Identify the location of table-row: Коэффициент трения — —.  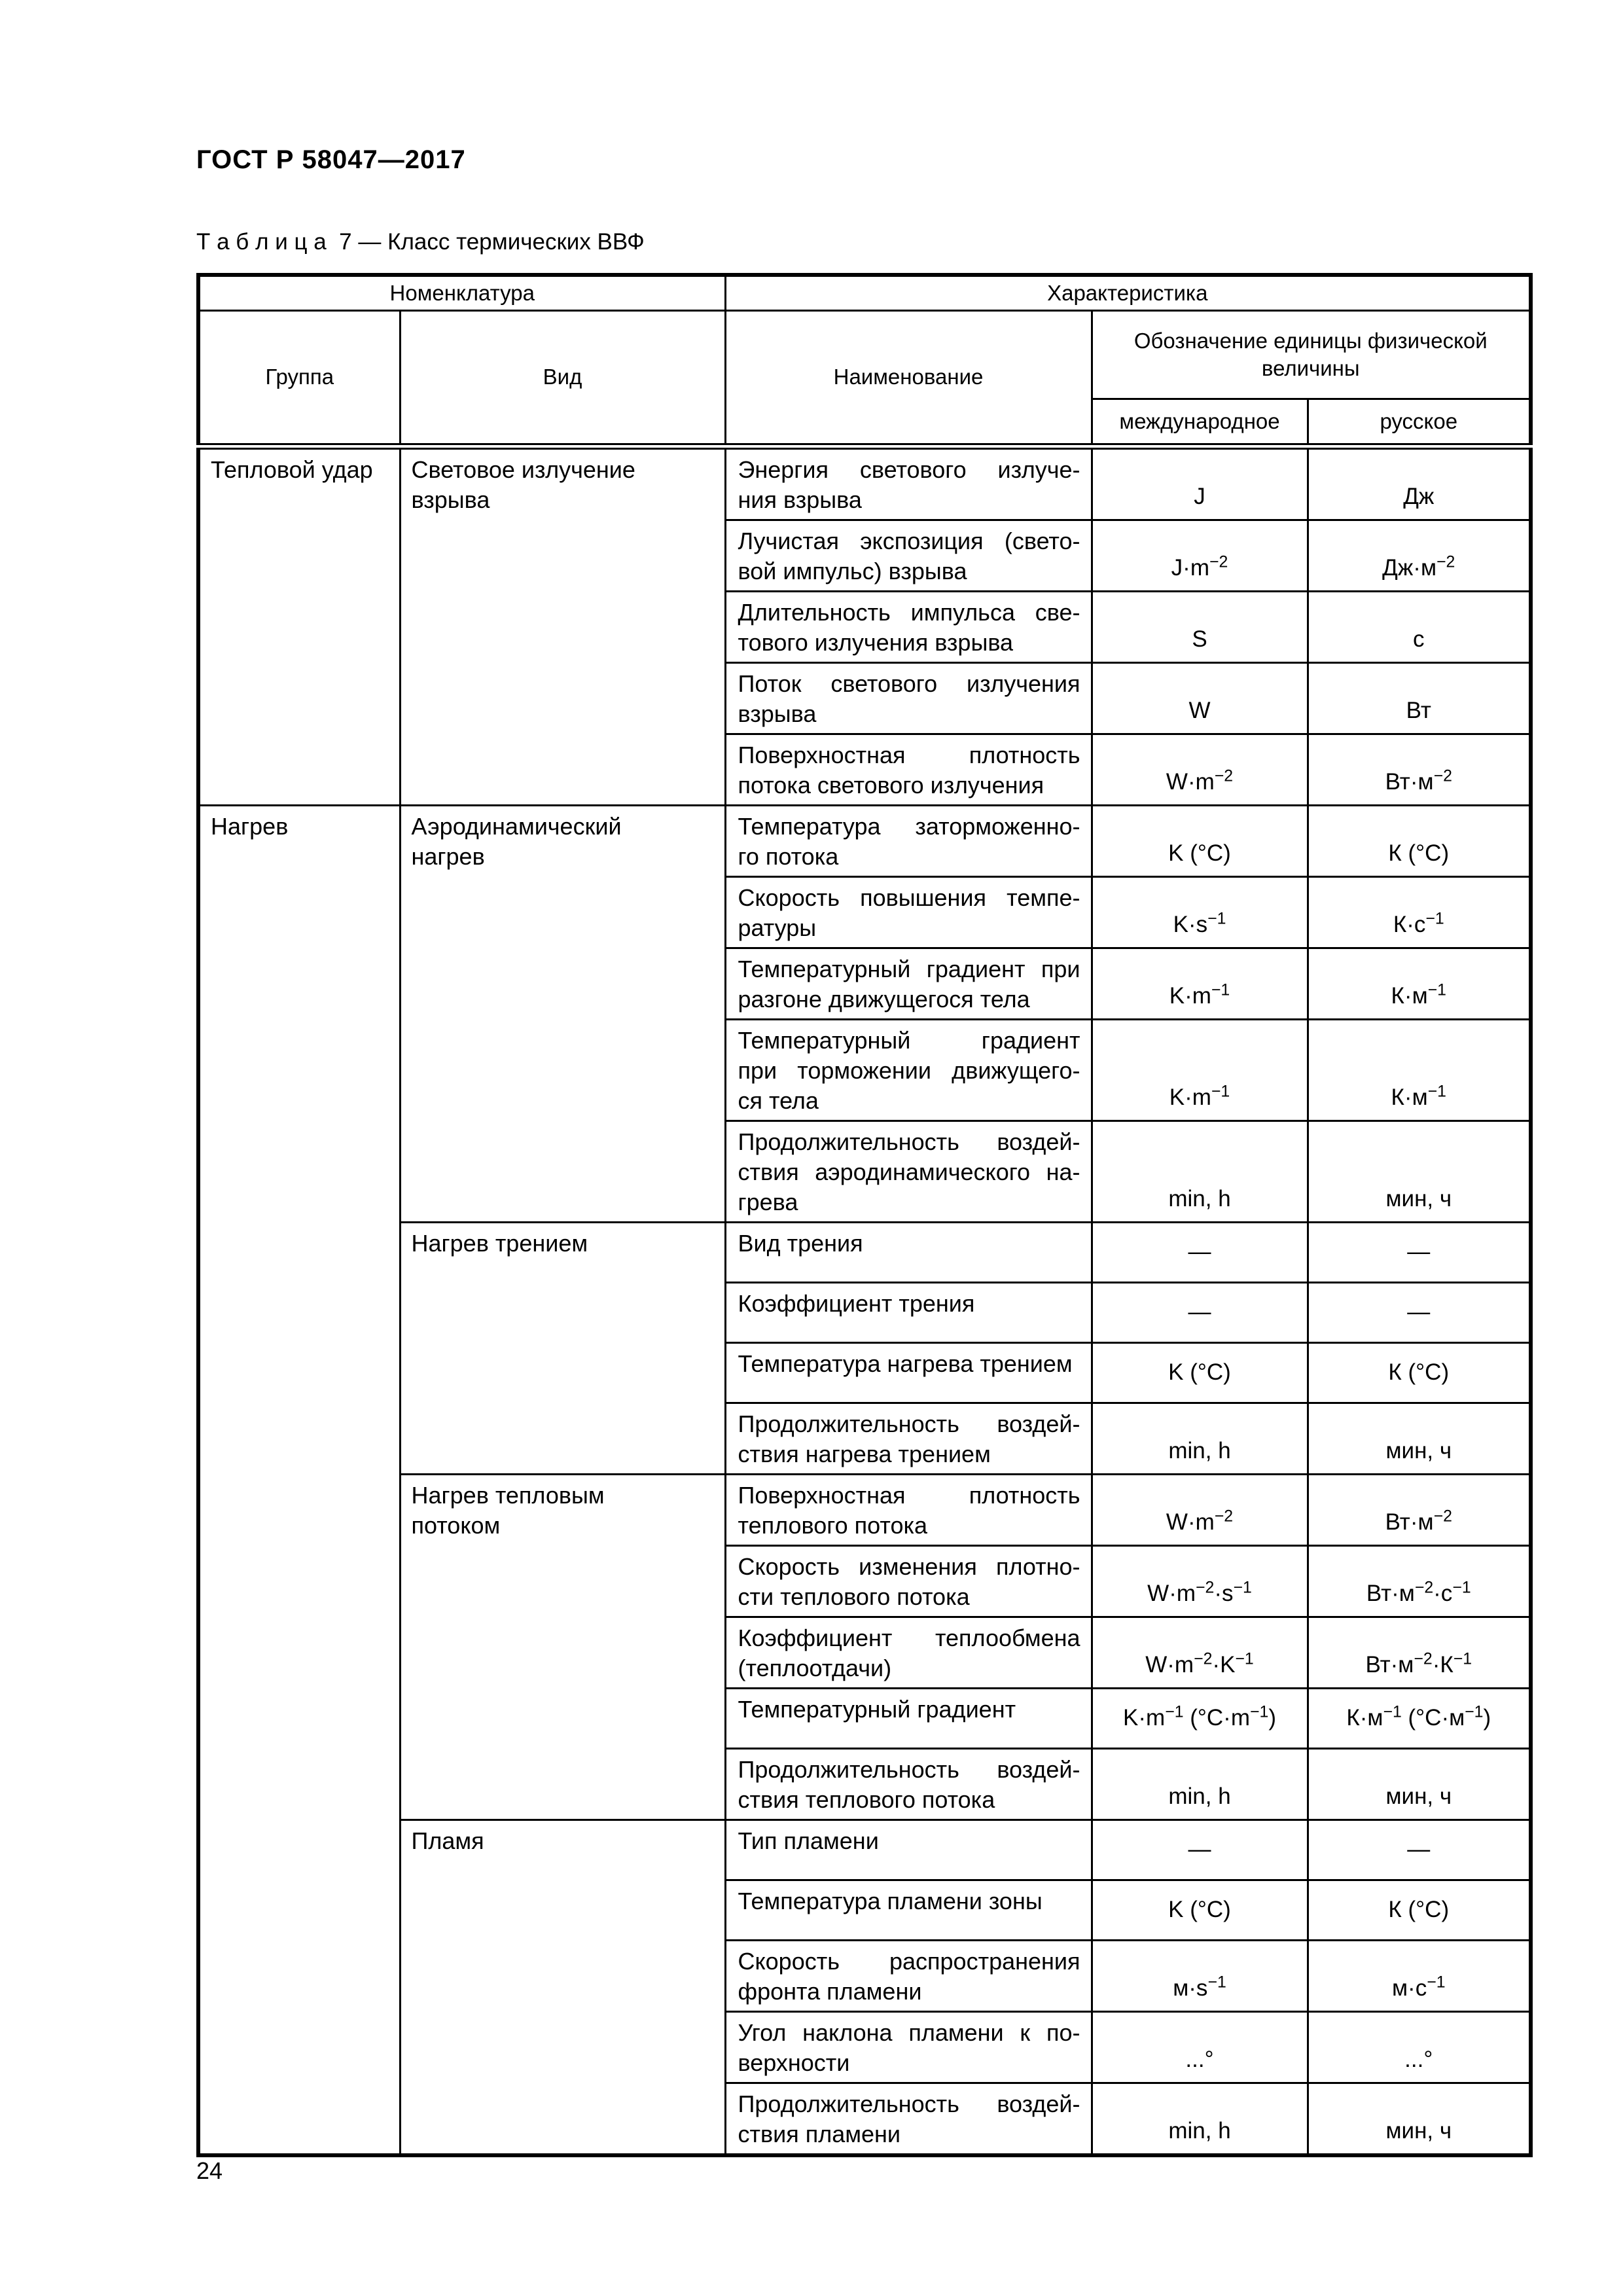
(865, 1312).